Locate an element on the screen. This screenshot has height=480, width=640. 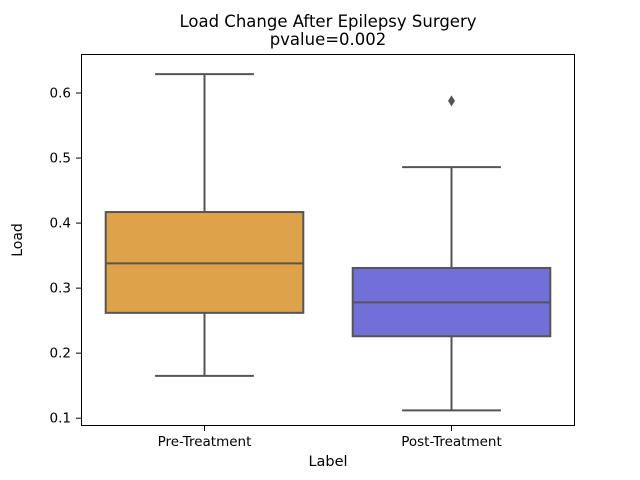
y-tick-label: 0.5 is located at coordinates (60, 159).